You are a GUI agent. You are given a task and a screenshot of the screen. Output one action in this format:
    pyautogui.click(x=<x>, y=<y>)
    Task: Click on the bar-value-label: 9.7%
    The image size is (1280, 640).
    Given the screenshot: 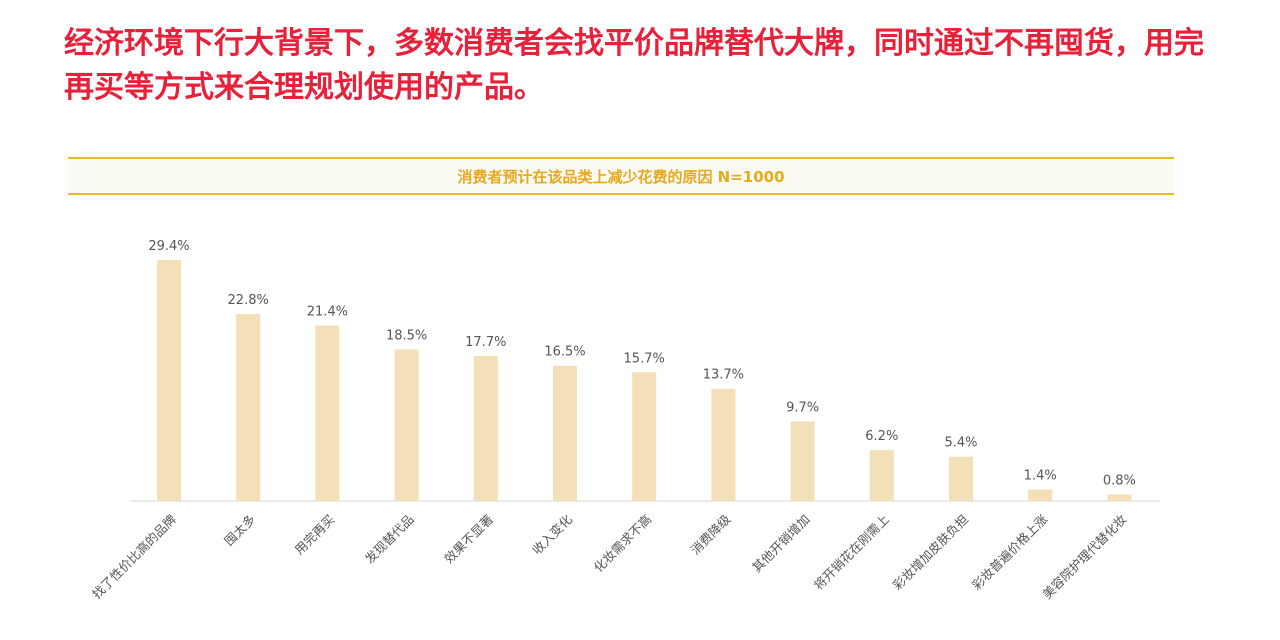 What is the action you would take?
    pyautogui.click(x=802, y=408)
    